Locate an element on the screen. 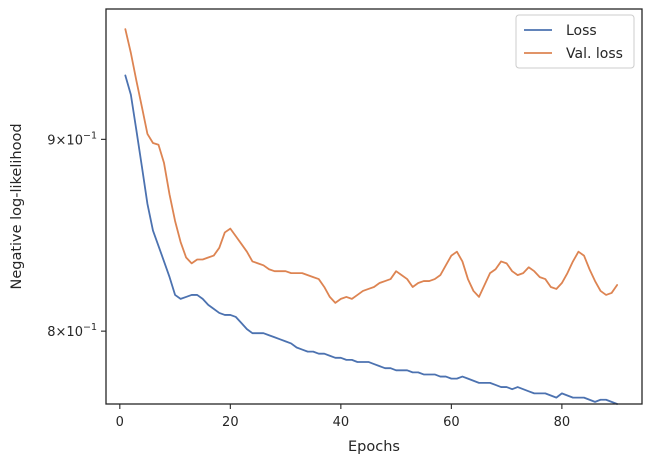 The width and height of the screenshot is (651, 463). y-tick-label-1: 9×10⁻¹ is located at coordinates (72, 139).